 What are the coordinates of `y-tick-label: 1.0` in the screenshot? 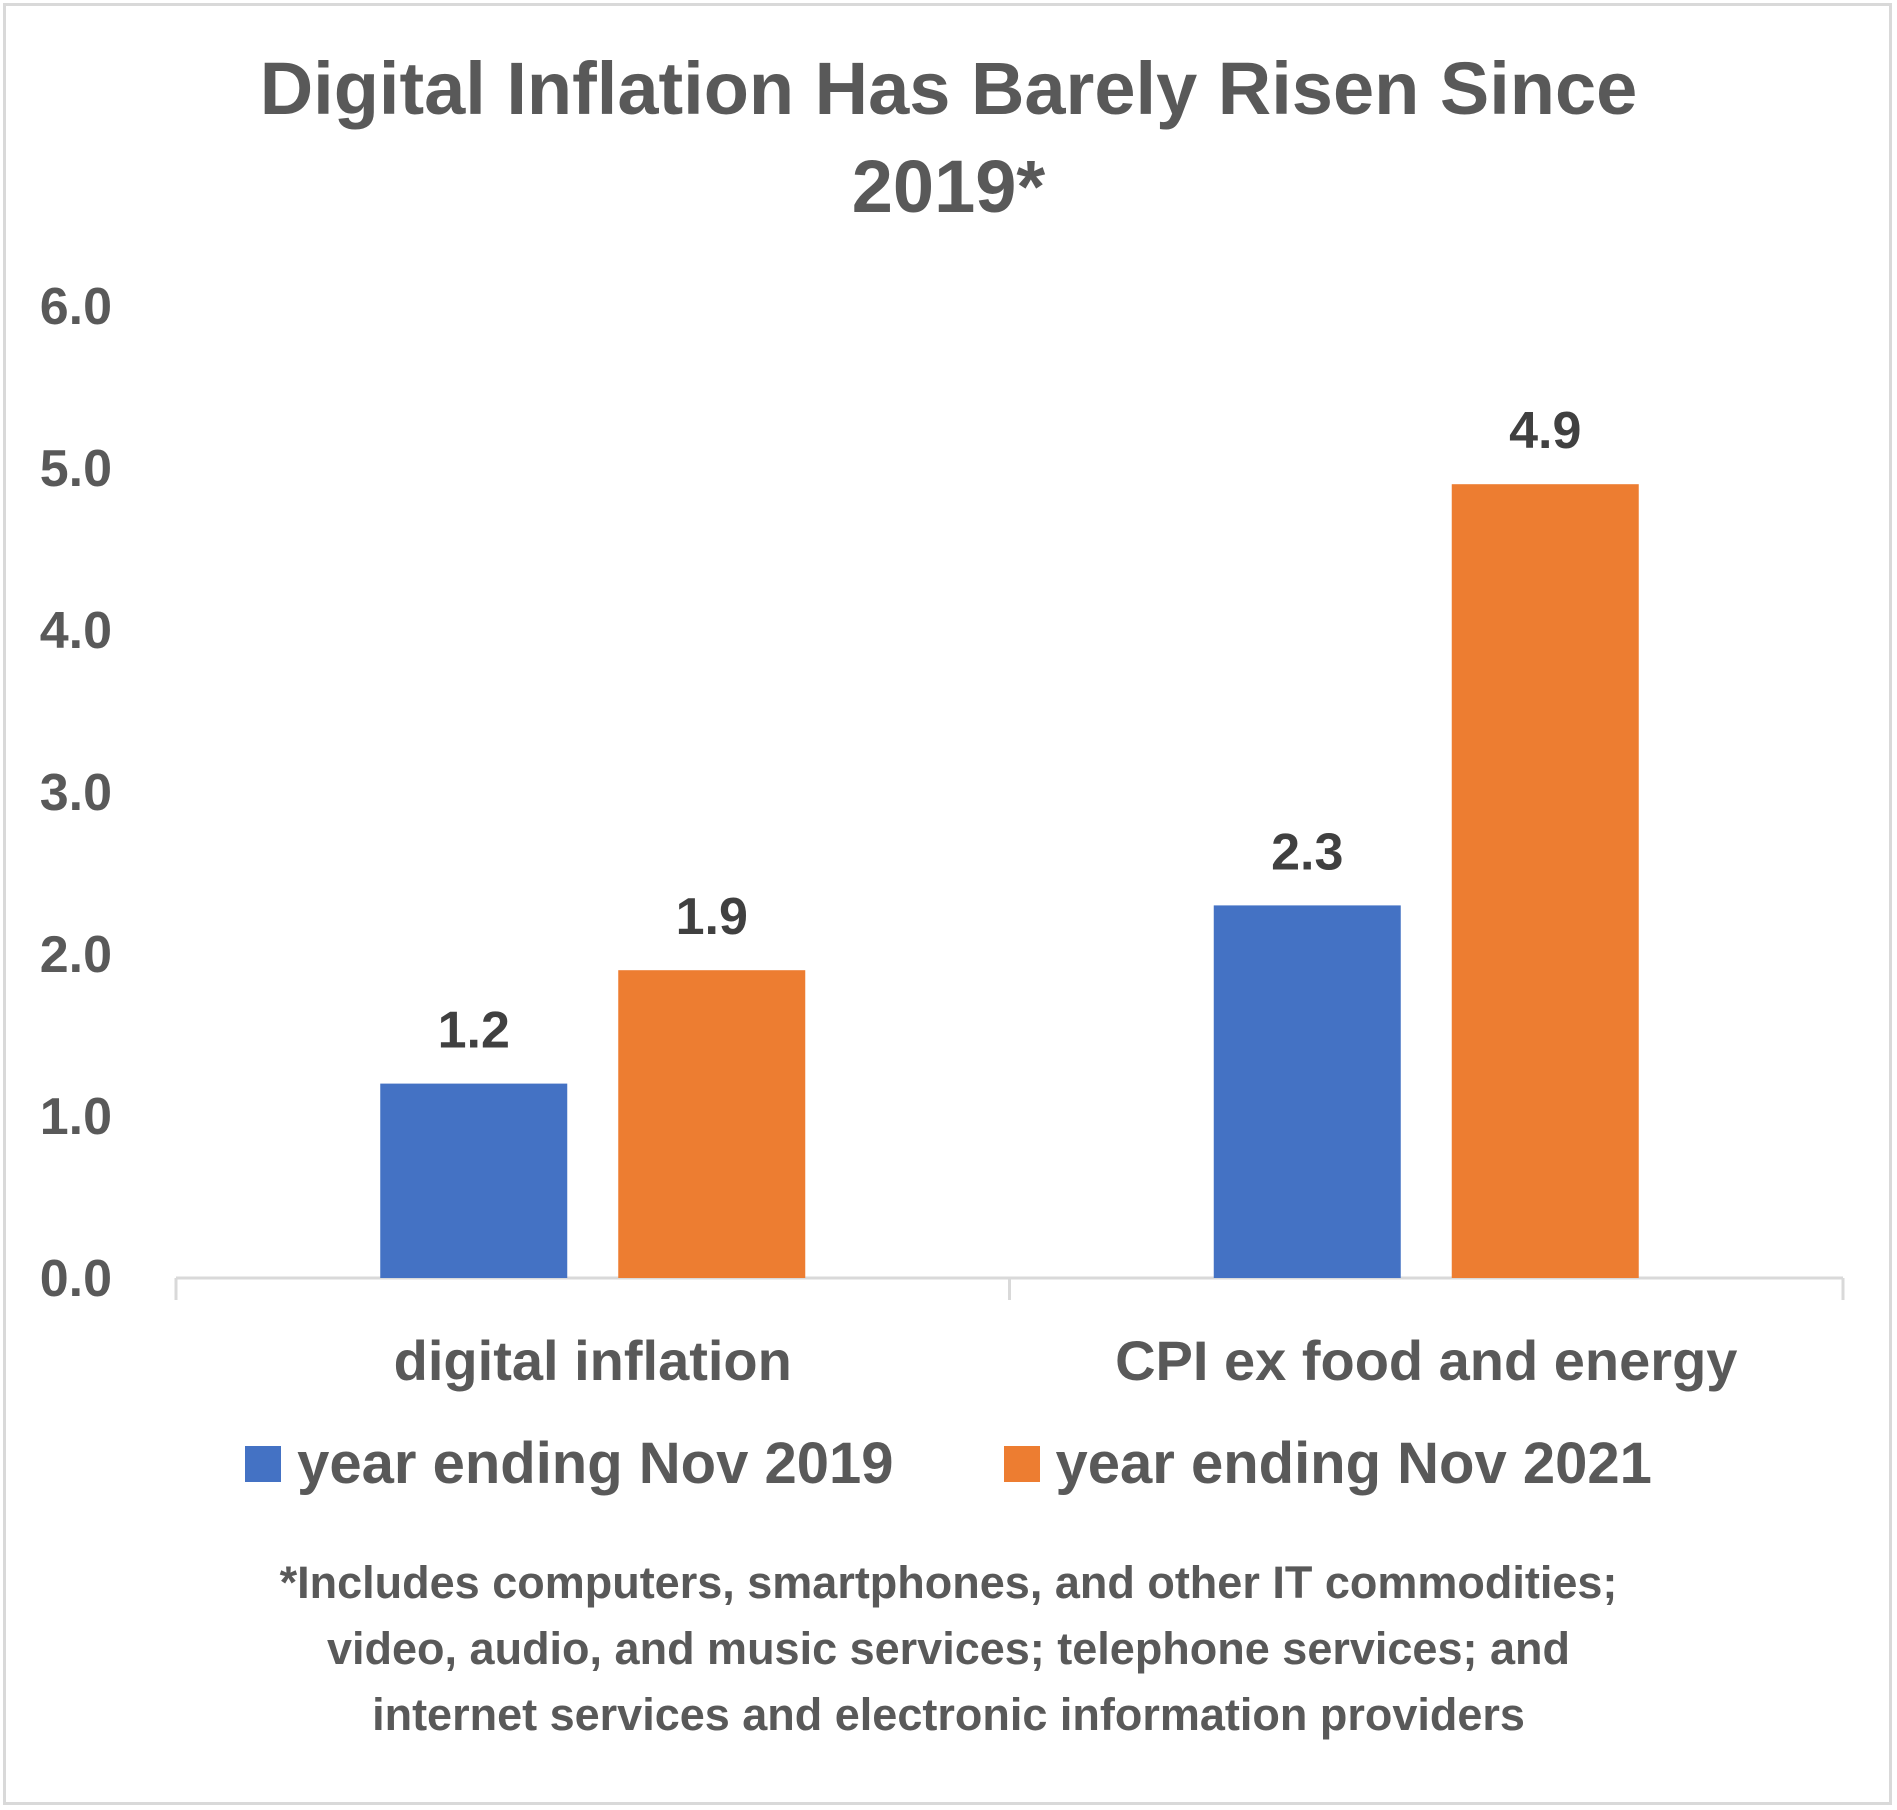 It's located at (76, 1117).